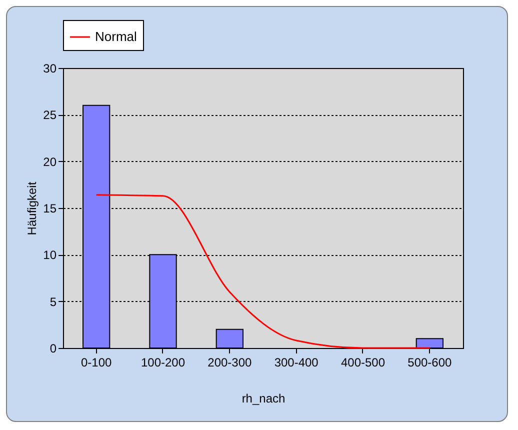 The width and height of the screenshot is (518, 430). What do you see at coordinates (430, 363) in the screenshot?
I see `x-tick-label: 500-600` at bounding box center [430, 363].